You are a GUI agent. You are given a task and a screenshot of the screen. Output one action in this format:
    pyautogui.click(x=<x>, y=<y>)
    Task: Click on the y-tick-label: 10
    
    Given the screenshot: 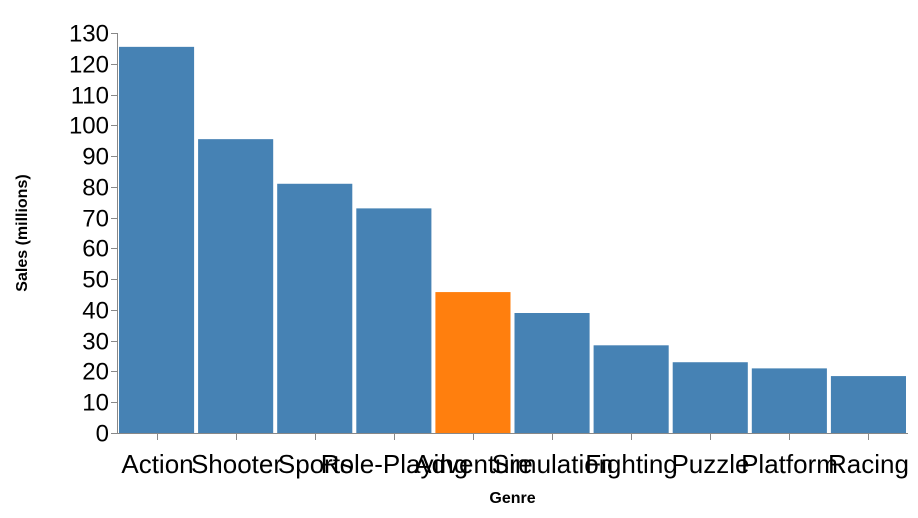 What is the action you would take?
    pyautogui.click(x=95, y=403)
    